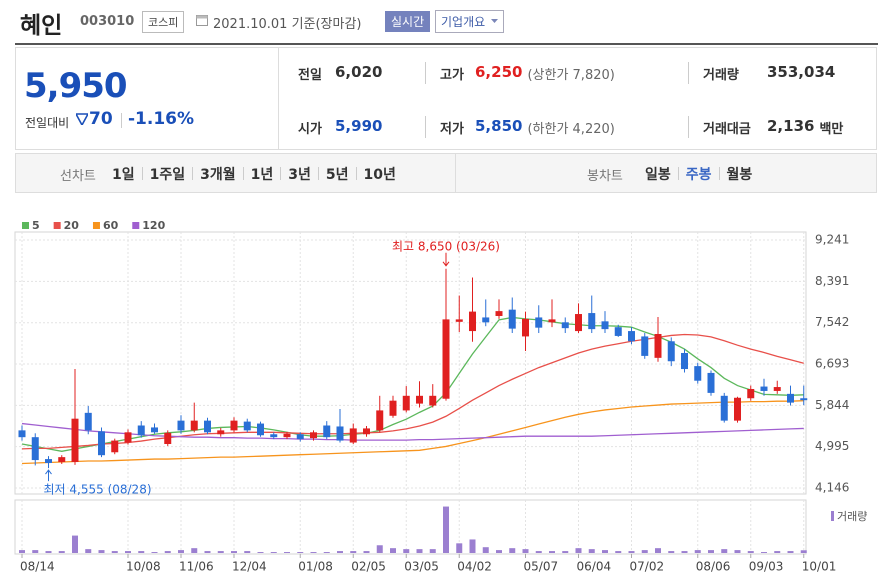 This screenshot has height=577, width=878. What do you see at coordinates (111, 225) in the screenshot?
I see `legend-label: 60` at bounding box center [111, 225].